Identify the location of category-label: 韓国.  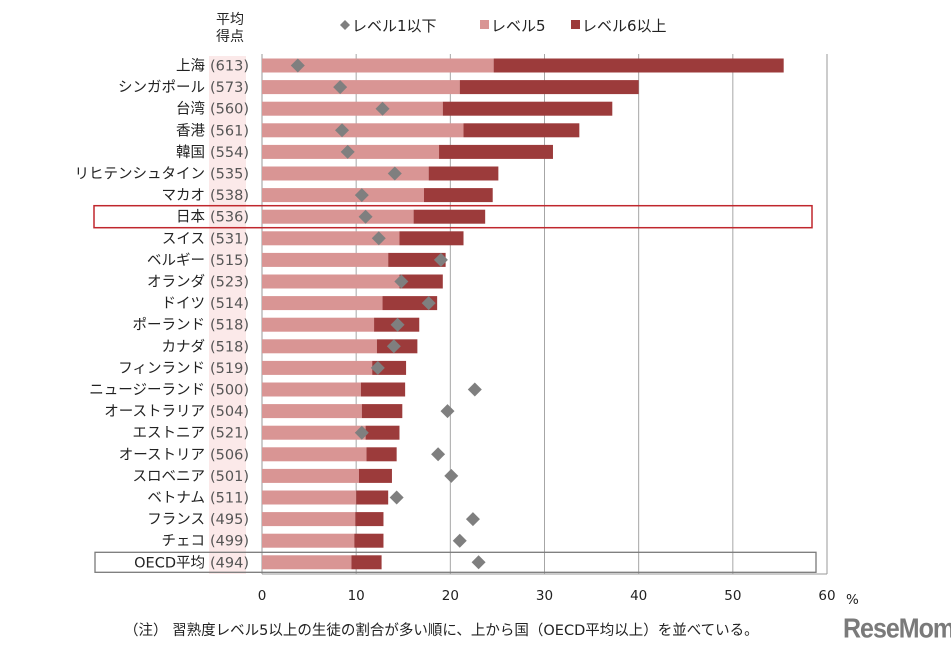
(190, 152).